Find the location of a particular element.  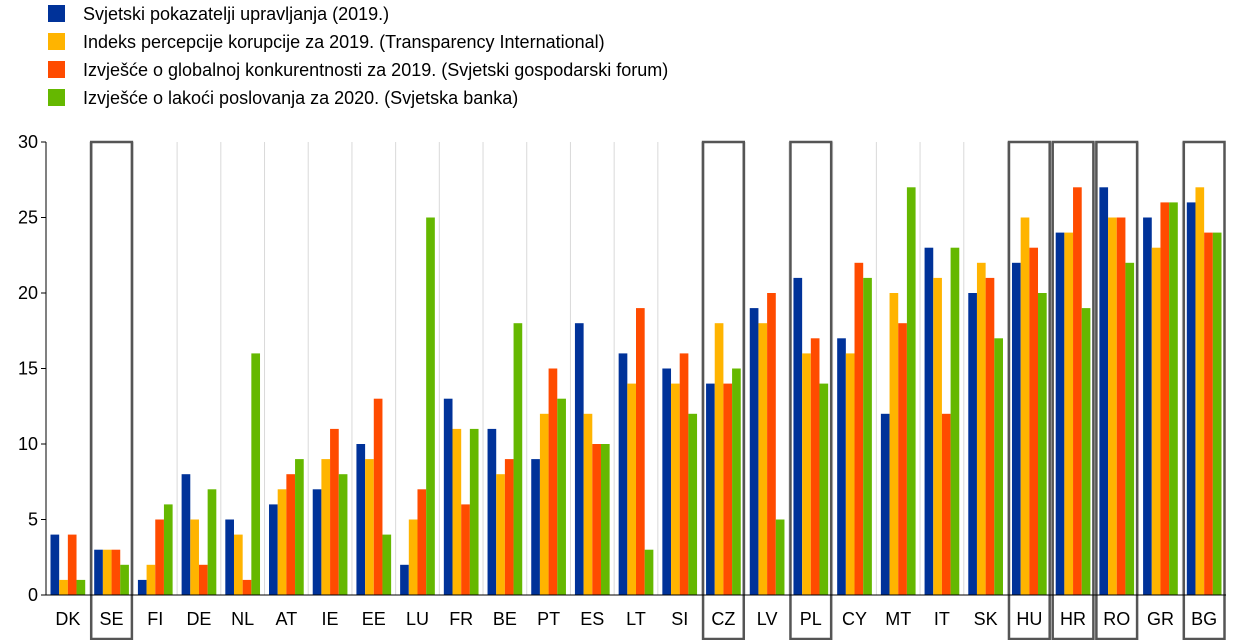

highlight-box-ro is located at coordinates (1117, 390).